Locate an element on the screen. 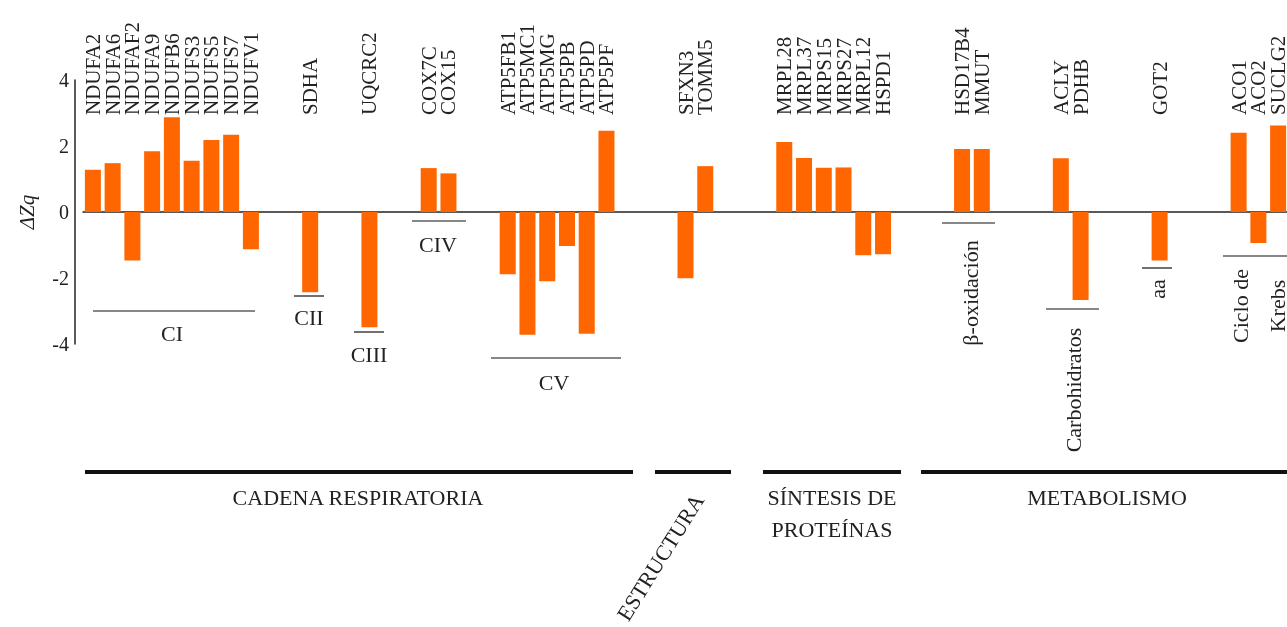  text: CADENA RESPIRATORIA is located at coordinates (358, 497).